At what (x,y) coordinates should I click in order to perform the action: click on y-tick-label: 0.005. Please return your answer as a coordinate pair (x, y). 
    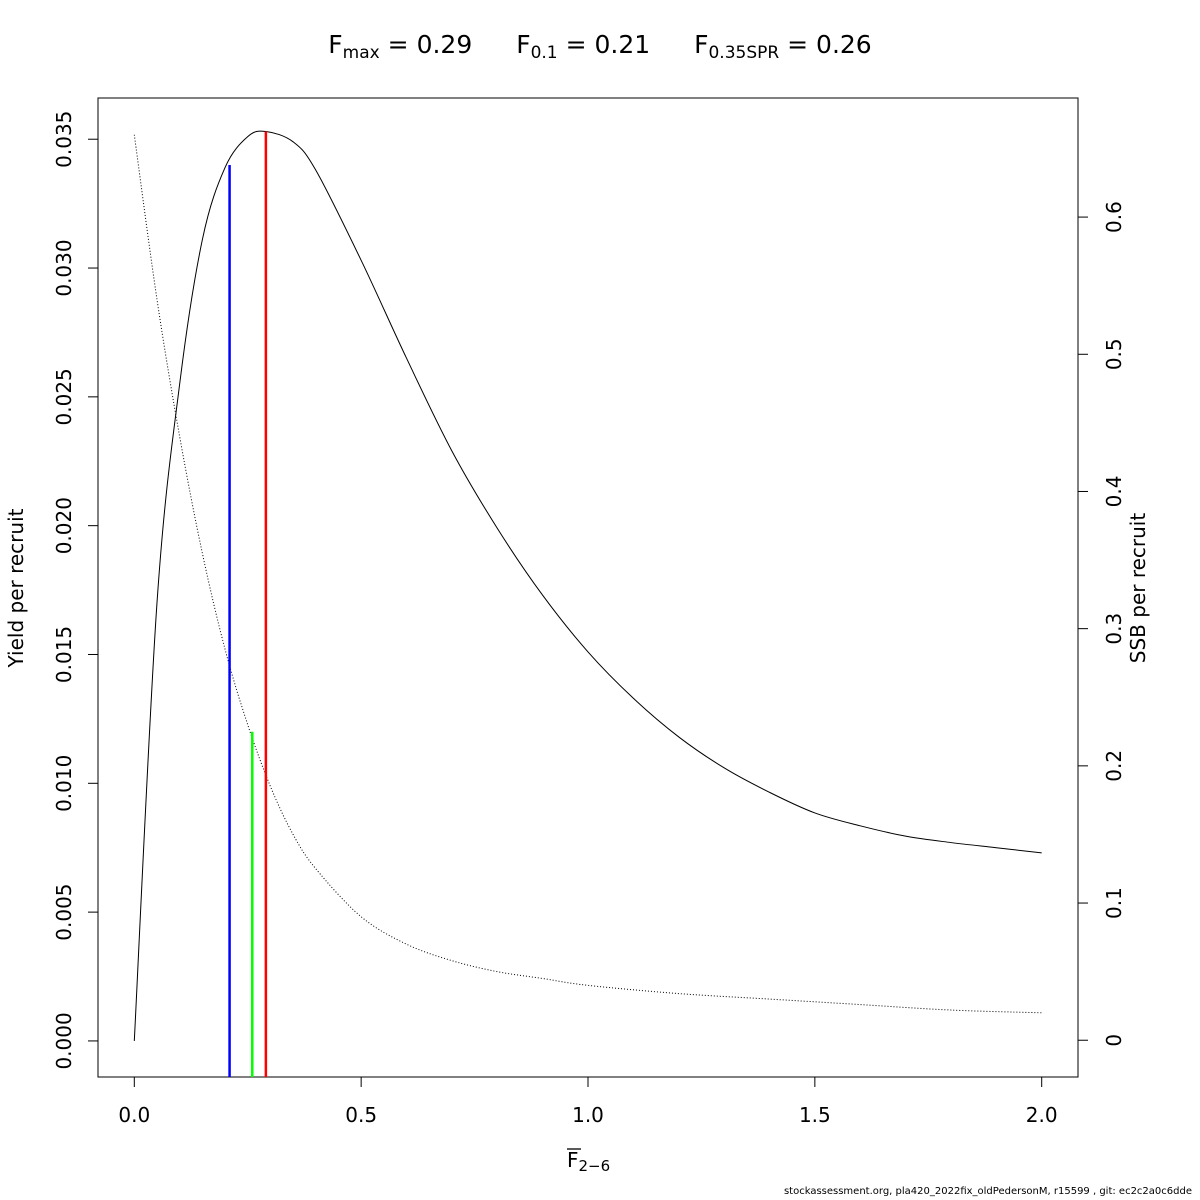
    Looking at the image, I should click on (64, 911).